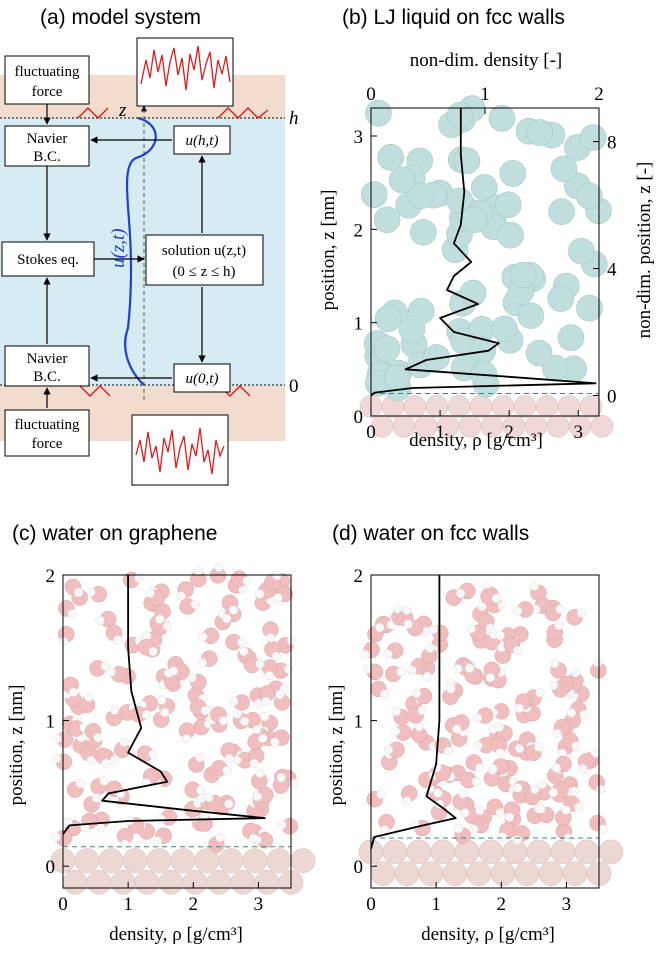  Describe the element at coordinates (359, 137) in the screenshot. I see `y-tick-label: 3` at that location.